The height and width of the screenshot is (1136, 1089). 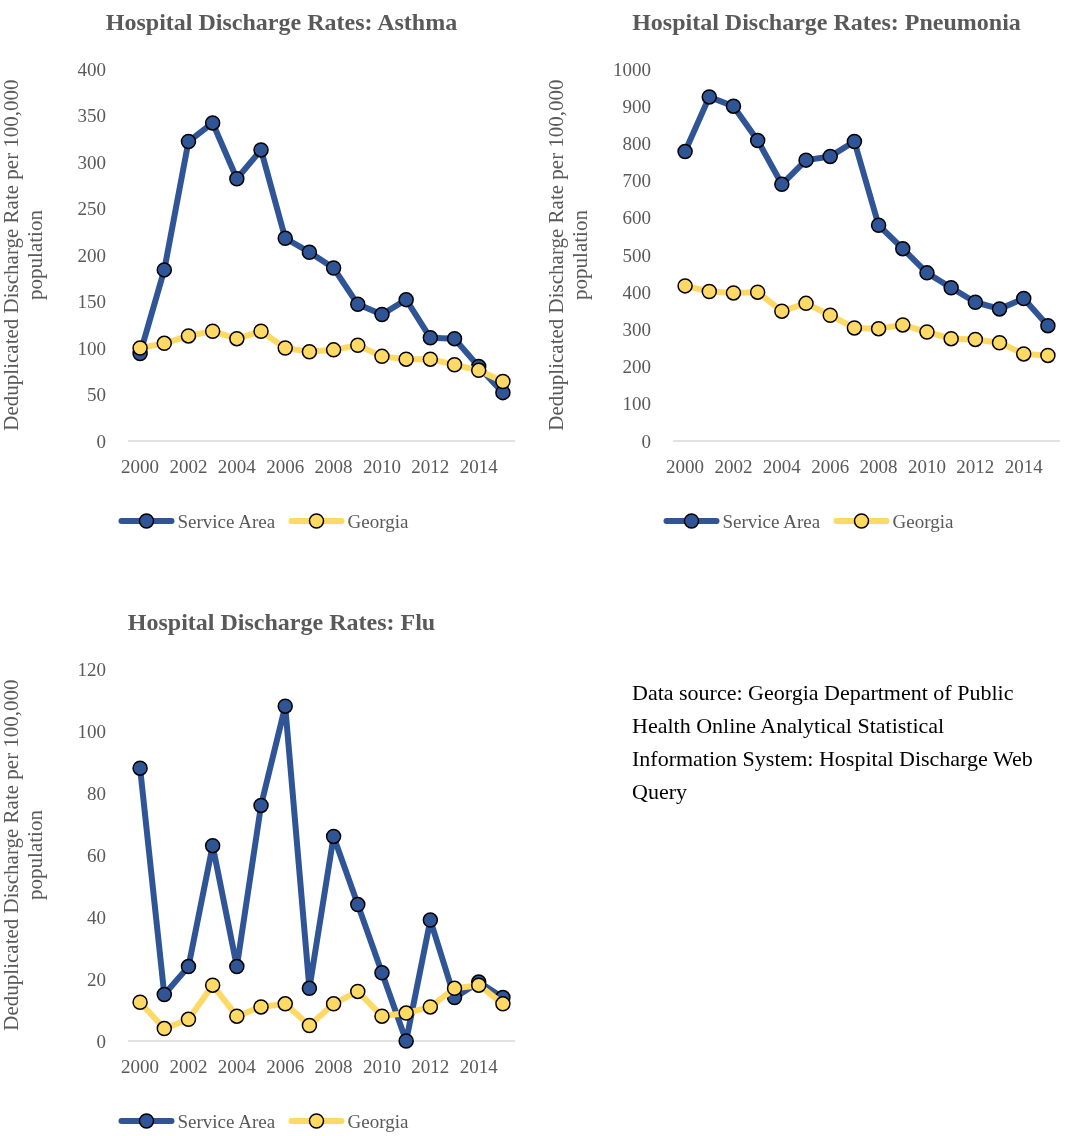 What do you see at coordinates (632, 69) in the screenshot?
I see `y-tick-label: 1000` at bounding box center [632, 69].